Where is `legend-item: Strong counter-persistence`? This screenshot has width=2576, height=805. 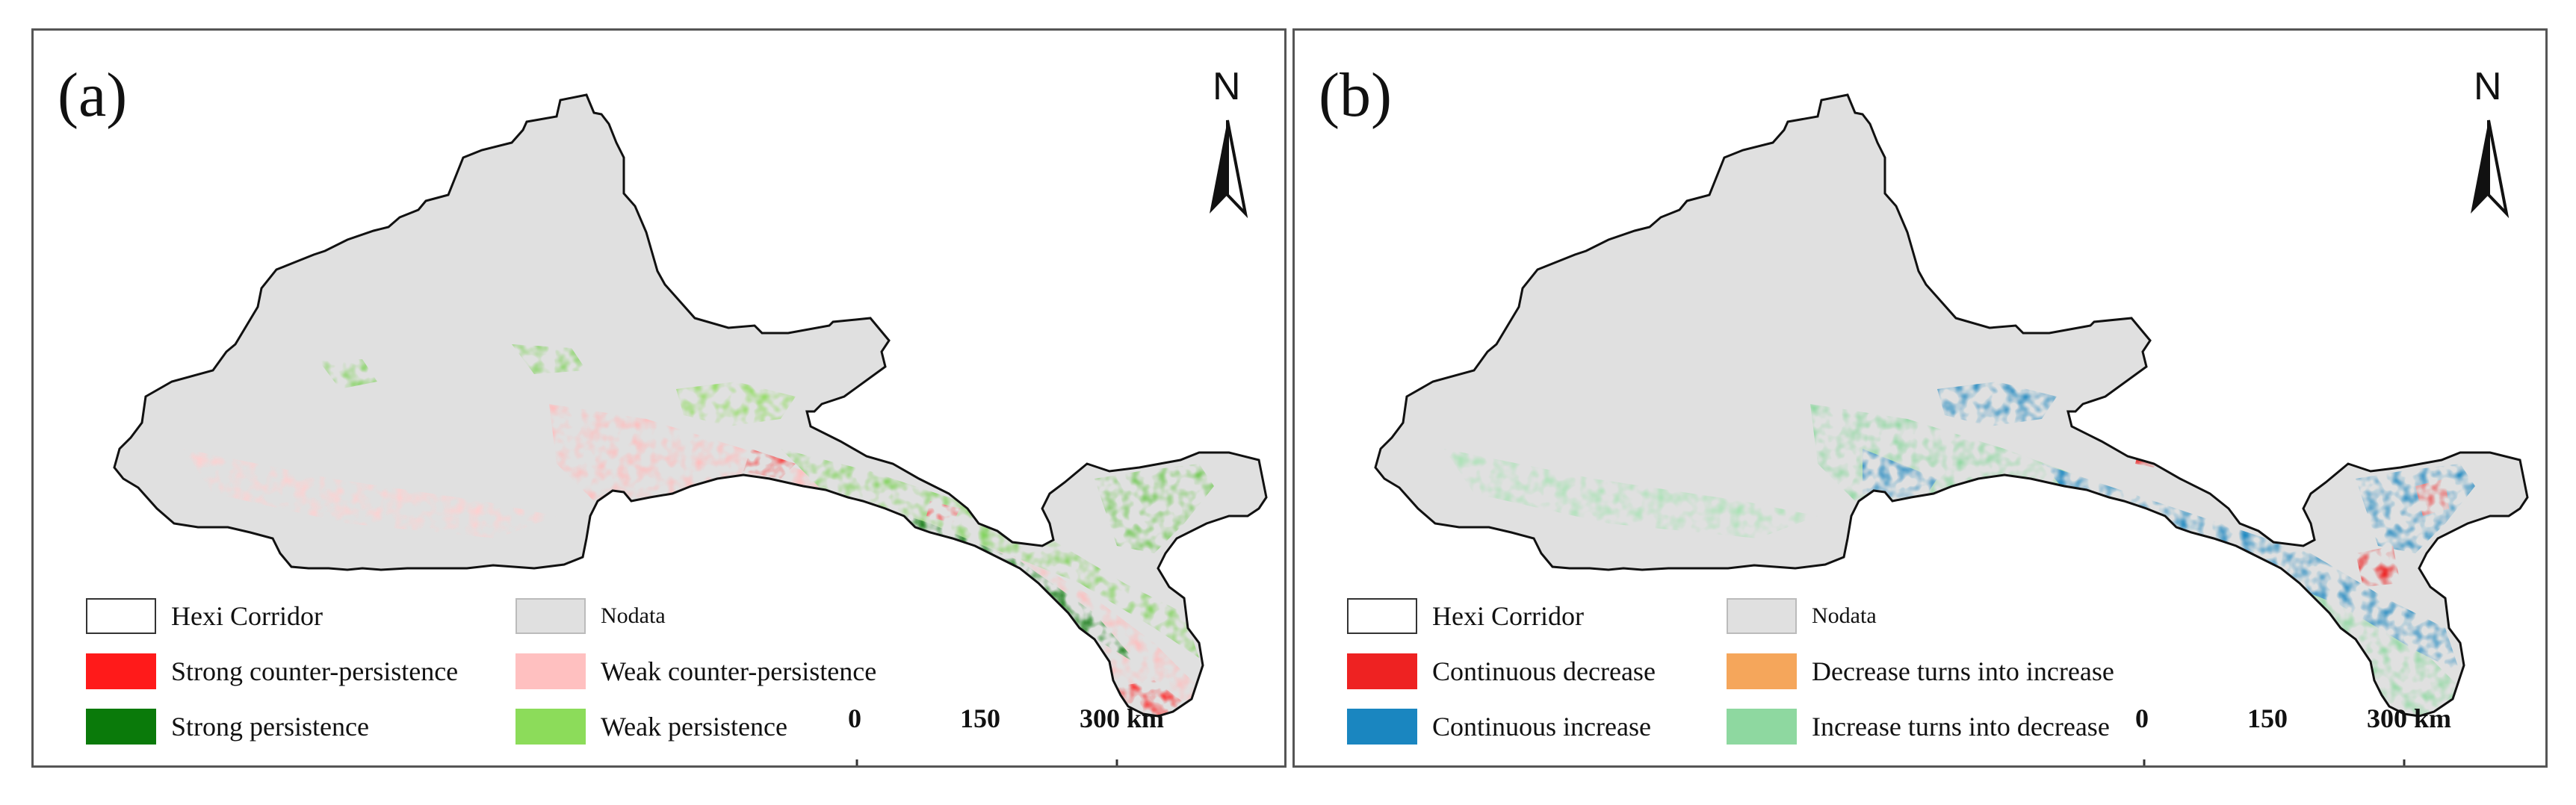 legend-item: Strong counter-persistence is located at coordinates (272, 671).